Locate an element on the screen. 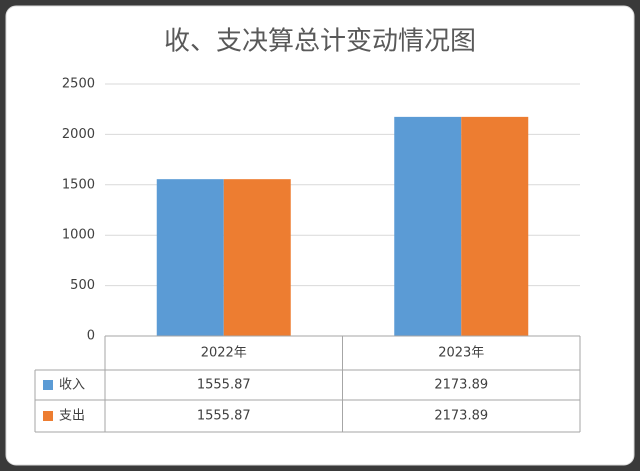 This screenshot has height=471, width=640. chart-title: 收、支决算总计变动情况图 is located at coordinates (320, 42).